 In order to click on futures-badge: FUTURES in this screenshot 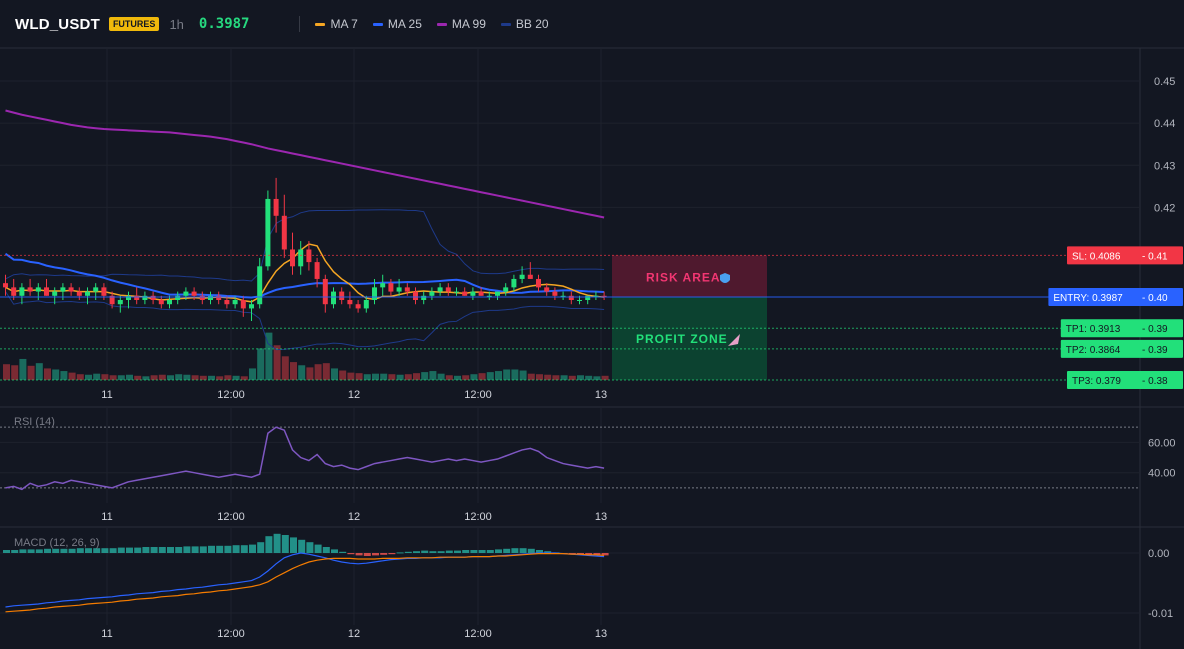, I will do `click(134, 24)`.